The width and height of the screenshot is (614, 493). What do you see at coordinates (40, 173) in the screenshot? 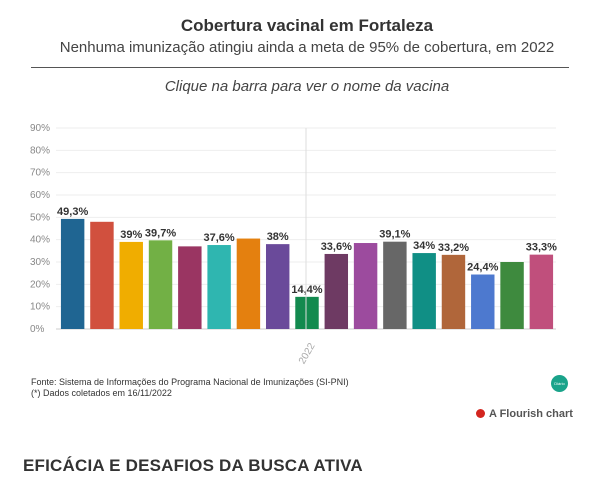
I see `y-tick-label: 70%` at bounding box center [40, 173].